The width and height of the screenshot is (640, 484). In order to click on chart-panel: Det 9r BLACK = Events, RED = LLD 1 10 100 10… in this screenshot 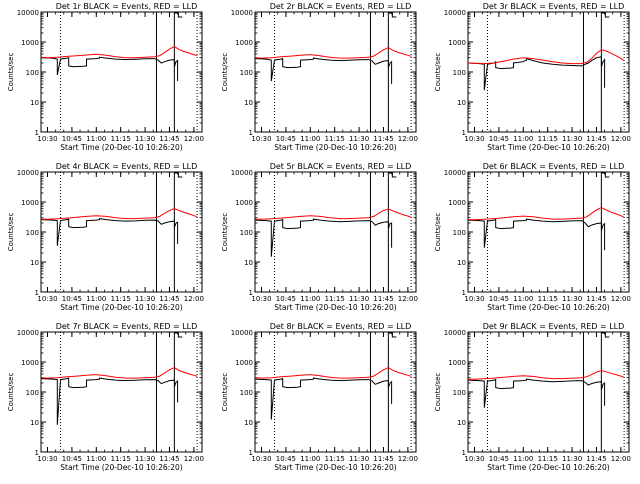, I will do `click(532, 397)`.